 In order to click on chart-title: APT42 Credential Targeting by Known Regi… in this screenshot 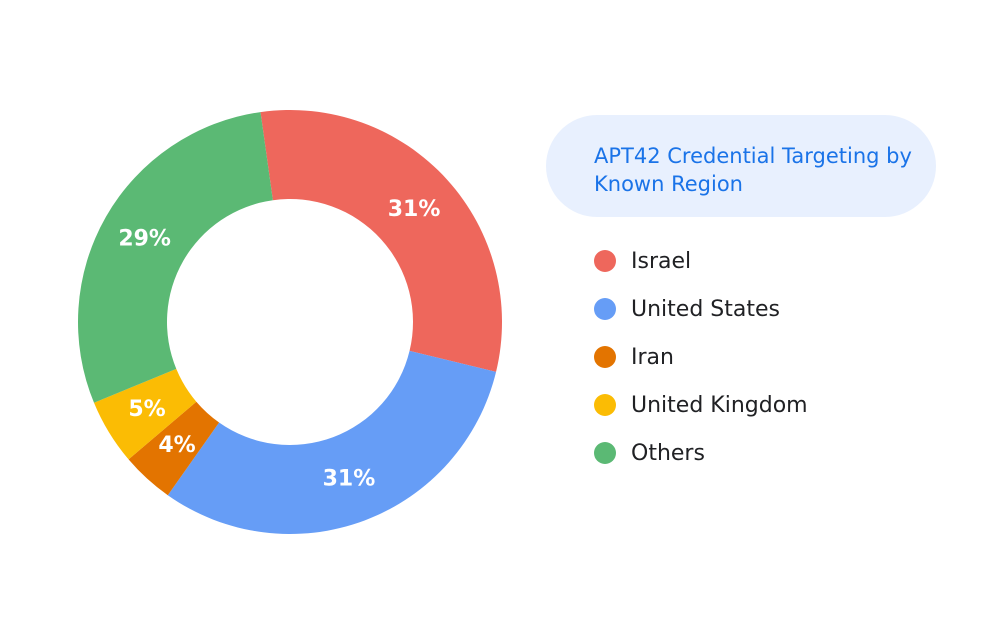, I will do `click(753, 170)`.